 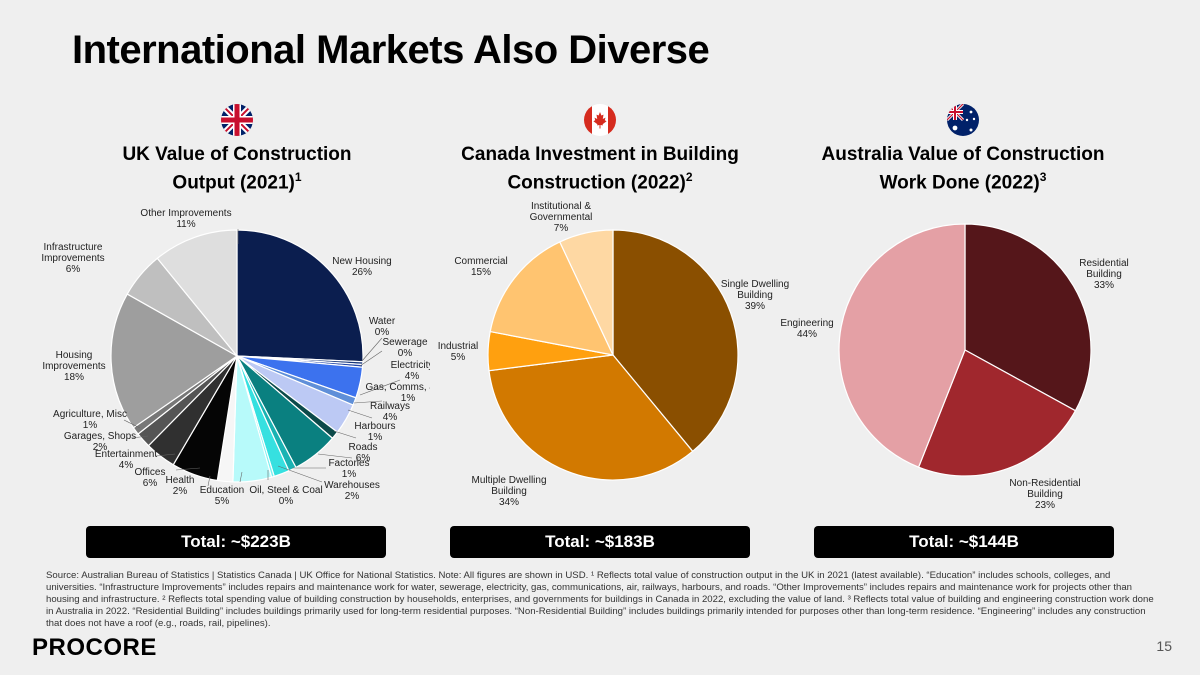 I want to click on procore-logo: PROCORE, so click(x=94, y=647).